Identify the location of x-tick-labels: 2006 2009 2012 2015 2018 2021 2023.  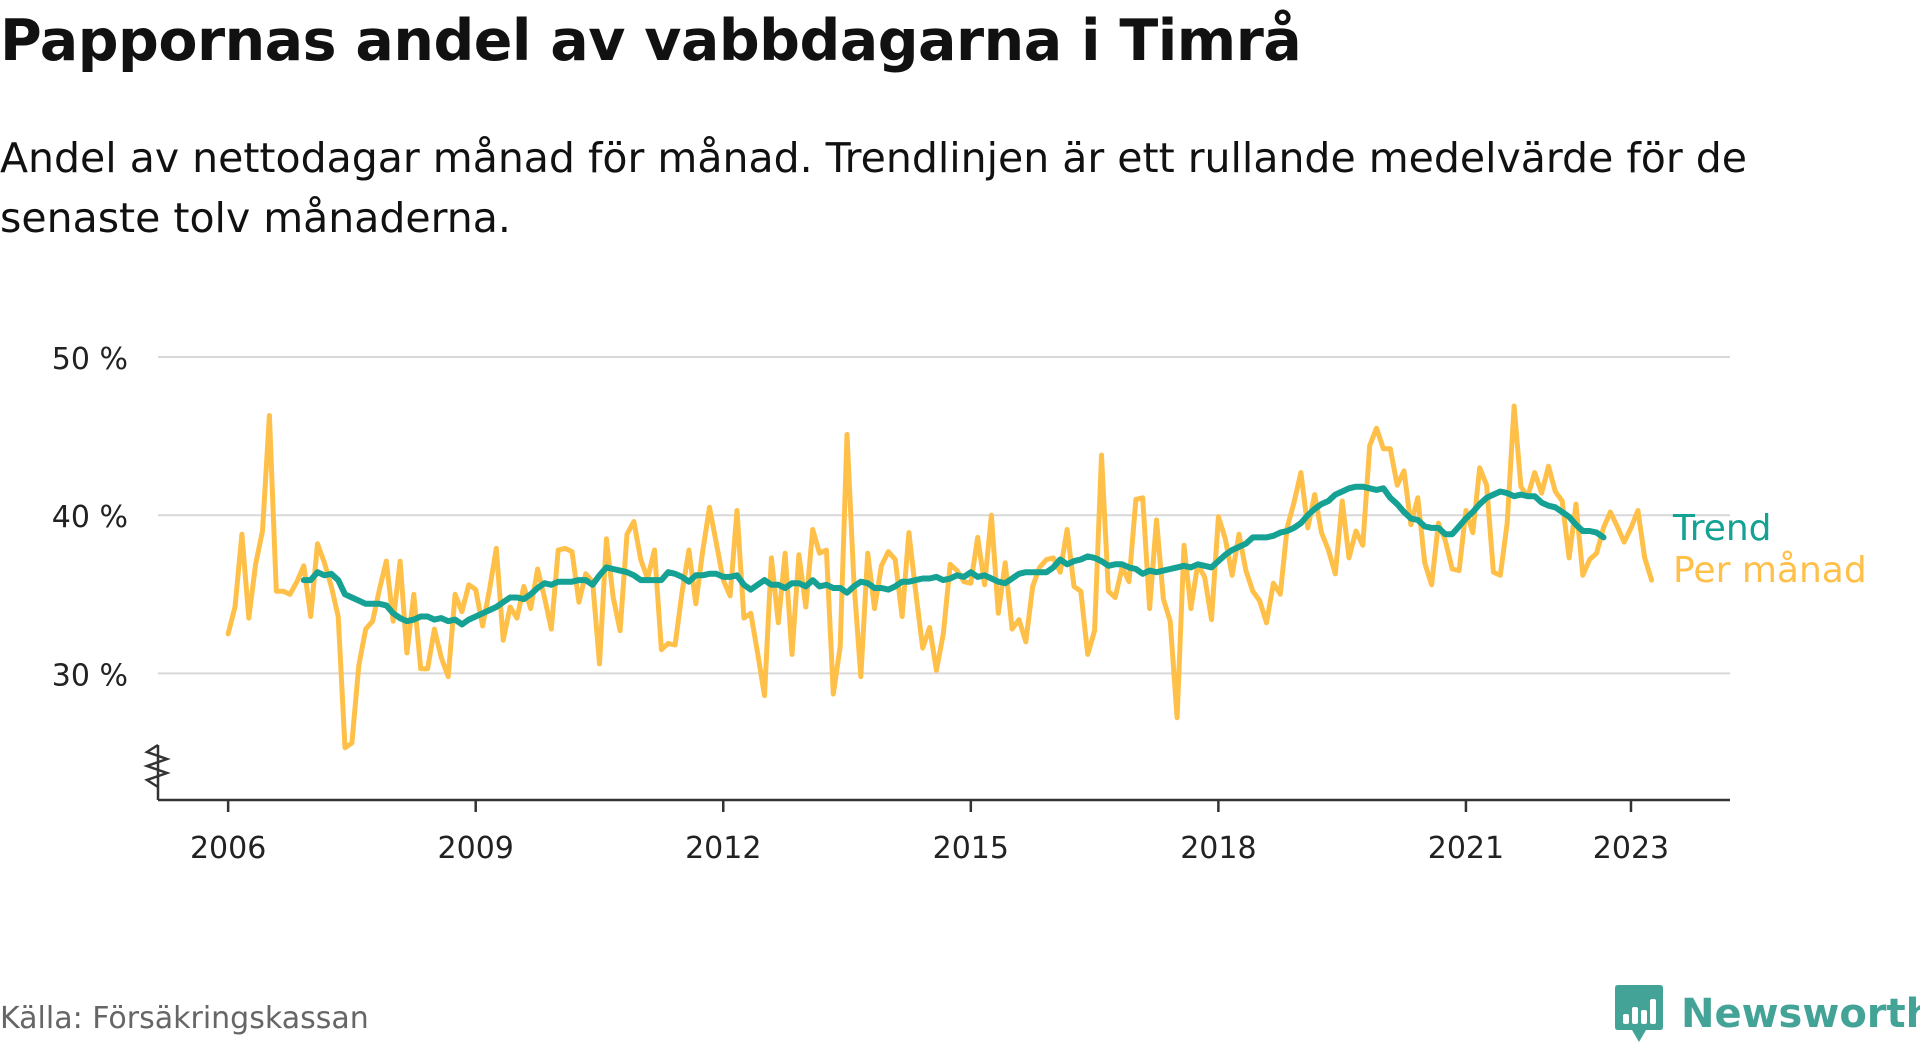
(929, 833).